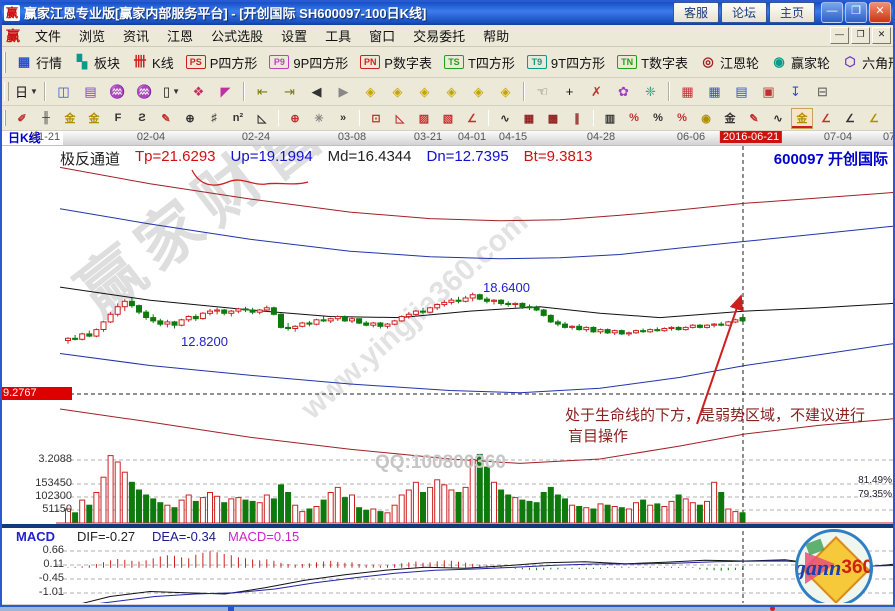  What do you see at coordinates (448, 118) in the screenshot?
I see `fan-box-2-icon: ▧` at bounding box center [448, 118].